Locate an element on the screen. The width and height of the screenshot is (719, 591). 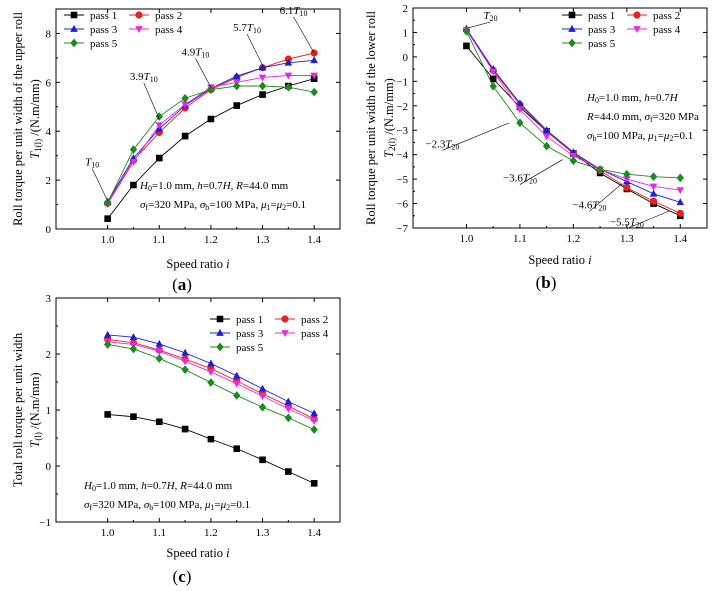
annotation: −5.5T20 is located at coordinates (640, 219).